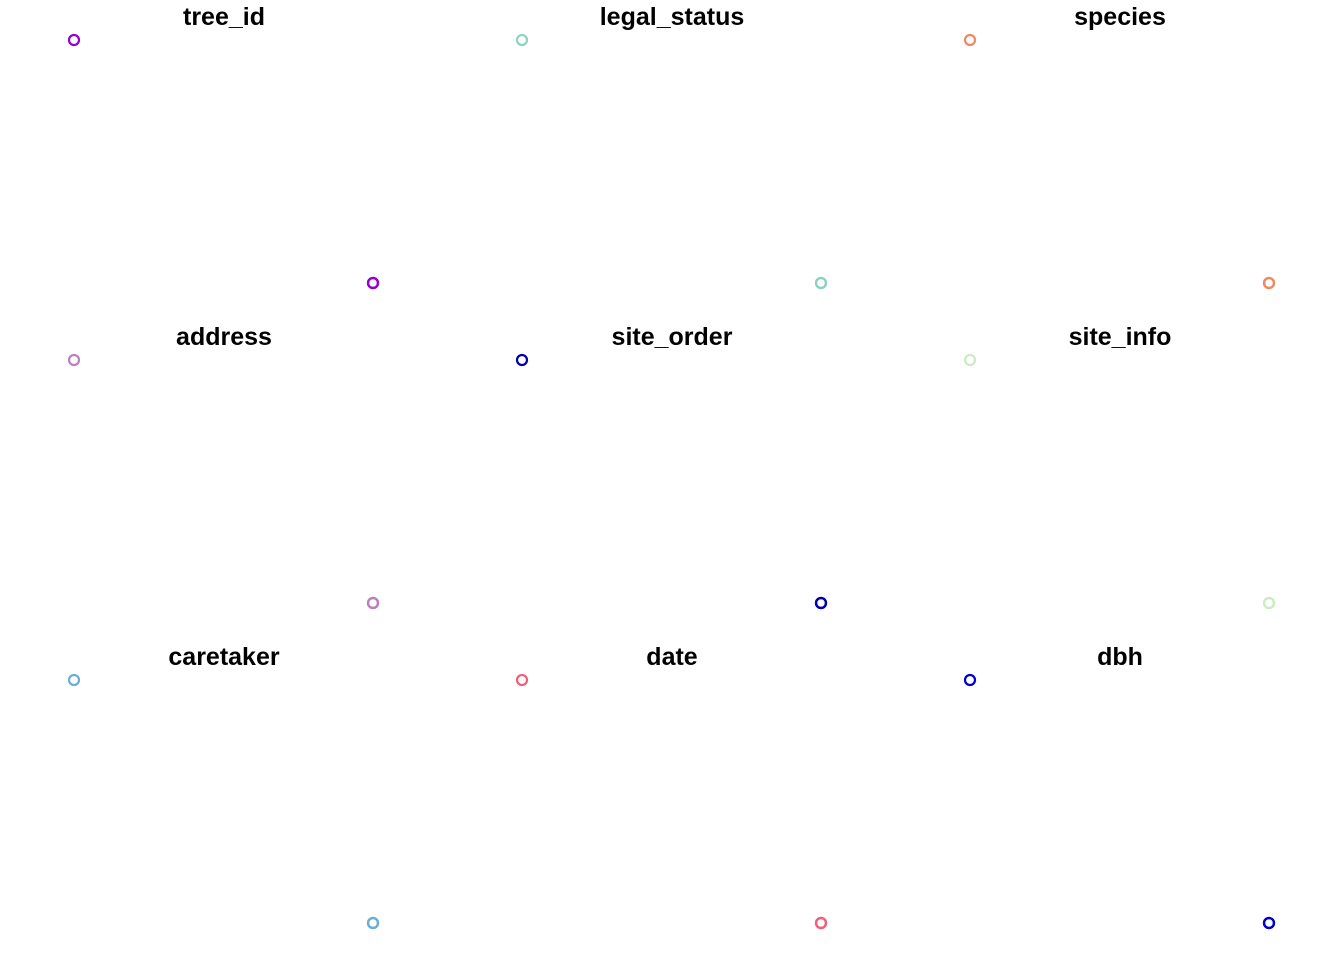  What do you see at coordinates (223, 146) in the screenshot?
I see `panel-tree-id: tree_id` at bounding box center [223, 146].